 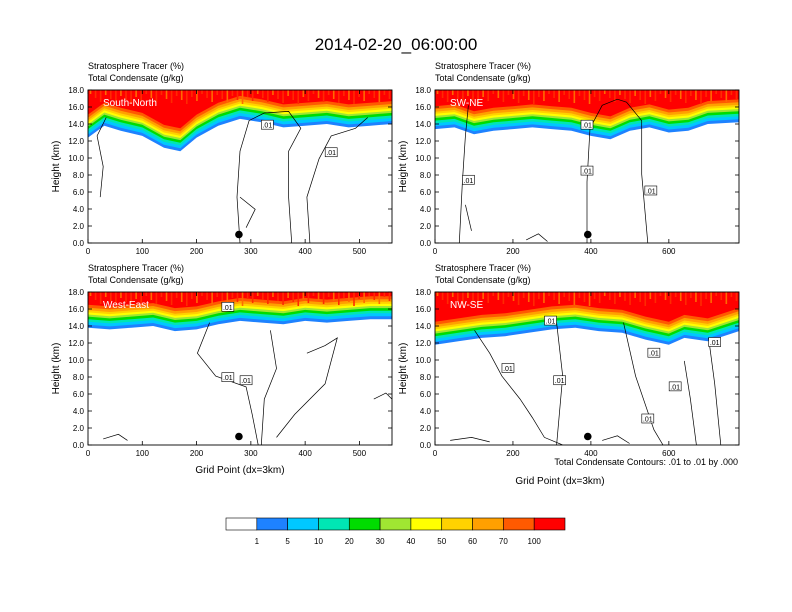 I want to click on plot-frame, so click(x=240, y=368).